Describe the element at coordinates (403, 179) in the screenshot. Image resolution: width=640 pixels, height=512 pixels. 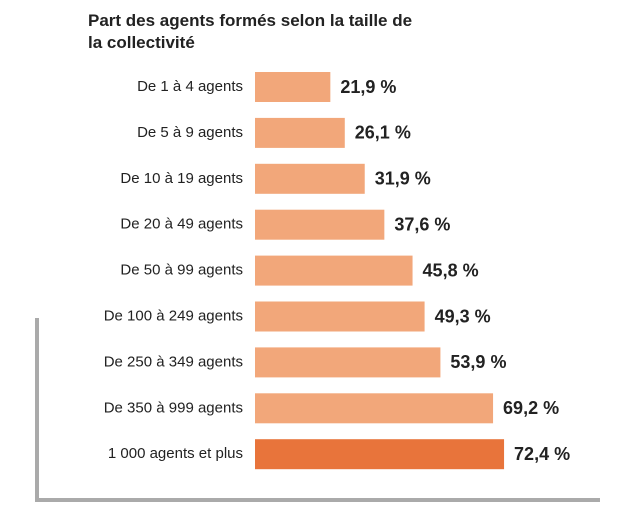
I see `value-label: 31,9 %` at that location.